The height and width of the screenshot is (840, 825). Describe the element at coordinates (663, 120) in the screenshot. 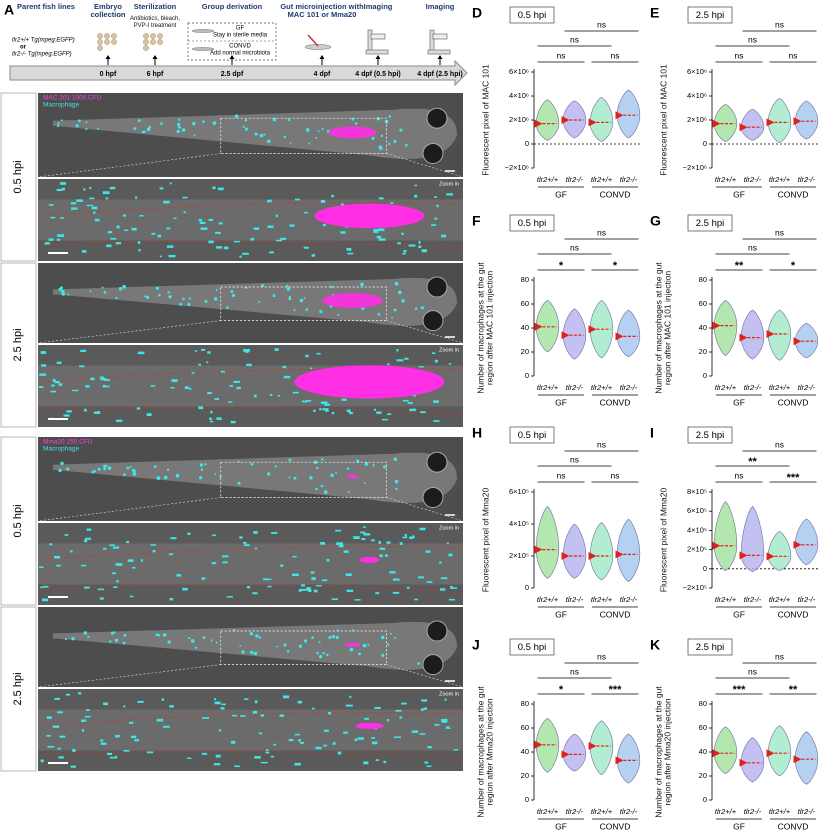

I see `y-axis-label: Fluorescent pixel of MAC 101` at that location.